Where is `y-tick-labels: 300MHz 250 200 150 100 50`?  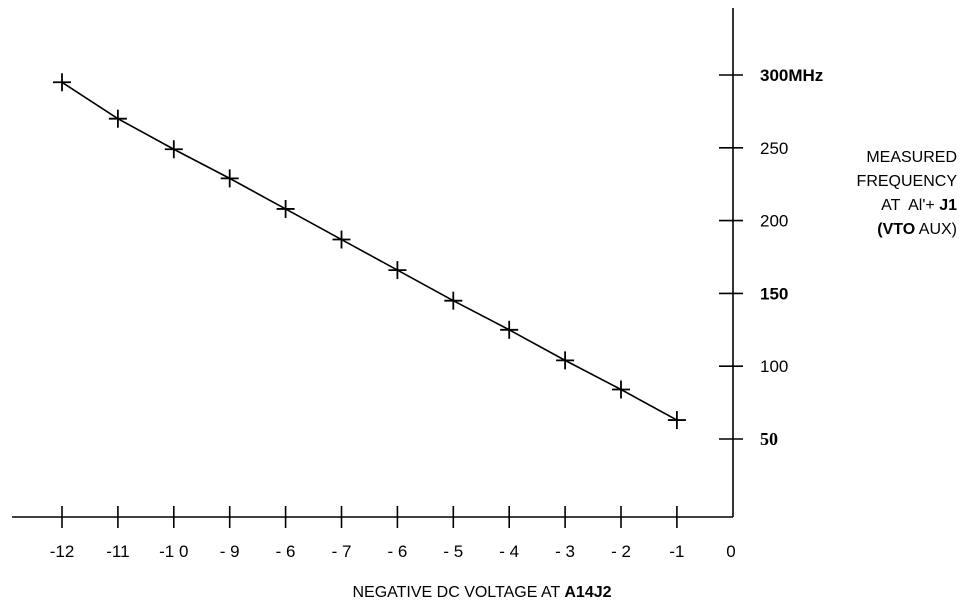
y-tick-labels: 300MHz 250 200 150 100 50 is located at coordinates (791, 257).